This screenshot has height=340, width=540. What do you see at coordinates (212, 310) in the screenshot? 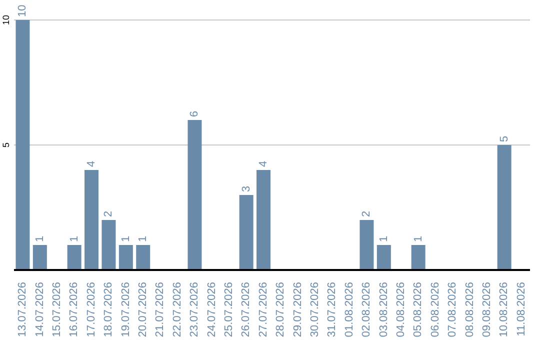
I see `x-tick-label: 24.07.2026` at bounding box center [212, 310].